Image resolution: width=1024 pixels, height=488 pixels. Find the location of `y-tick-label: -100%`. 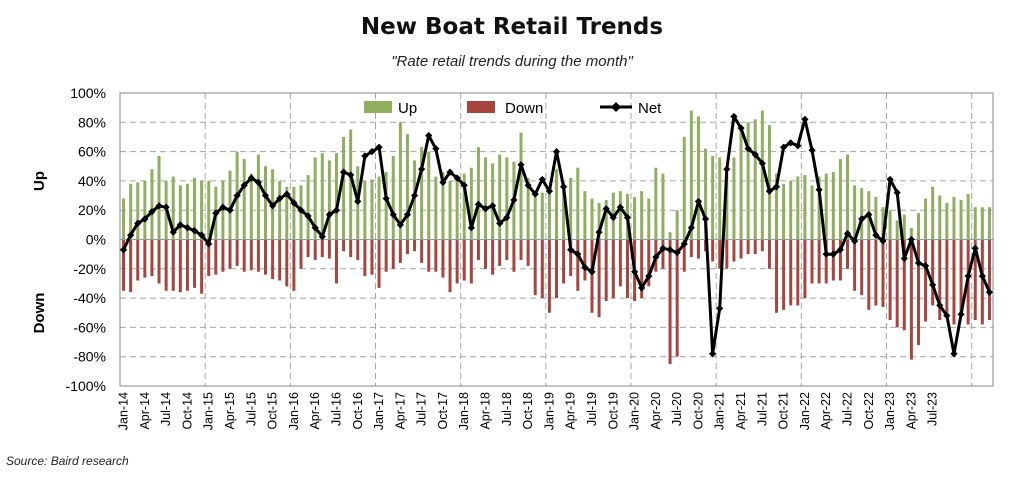

y-tick-label: -100% is located at coordinates (86, 386).